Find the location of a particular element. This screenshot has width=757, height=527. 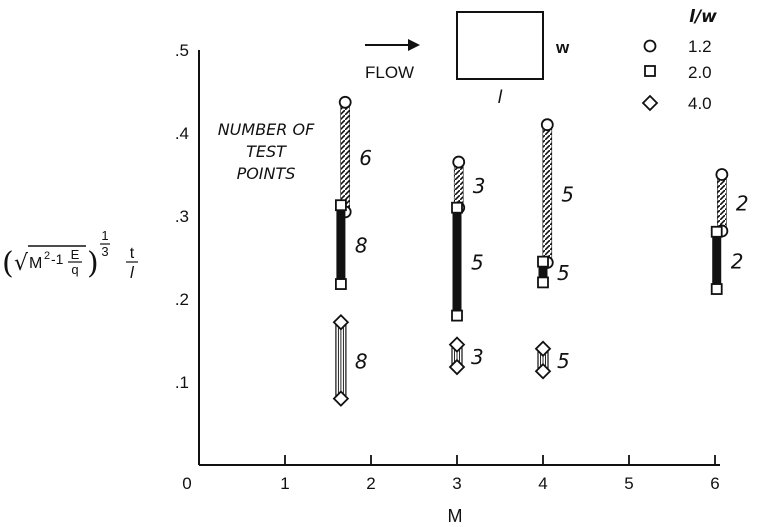

y-axis-label: ( √ M 2 -1 E q ) 1 3 t l is located at coordinates (70, 255).